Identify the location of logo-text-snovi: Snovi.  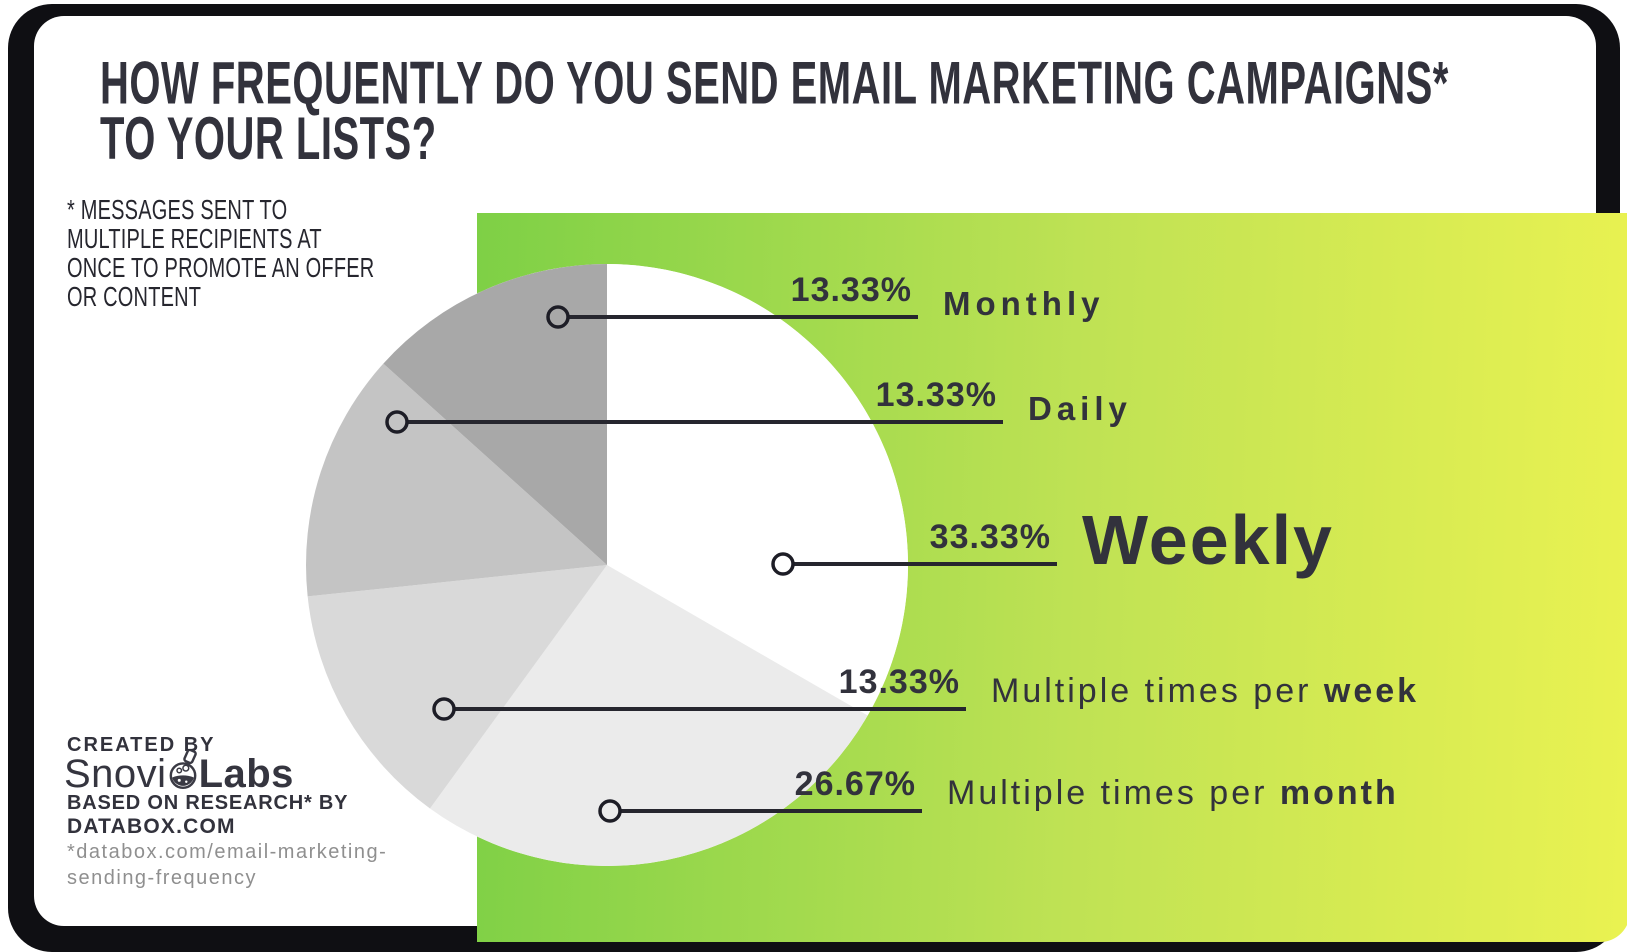
(115, 773).